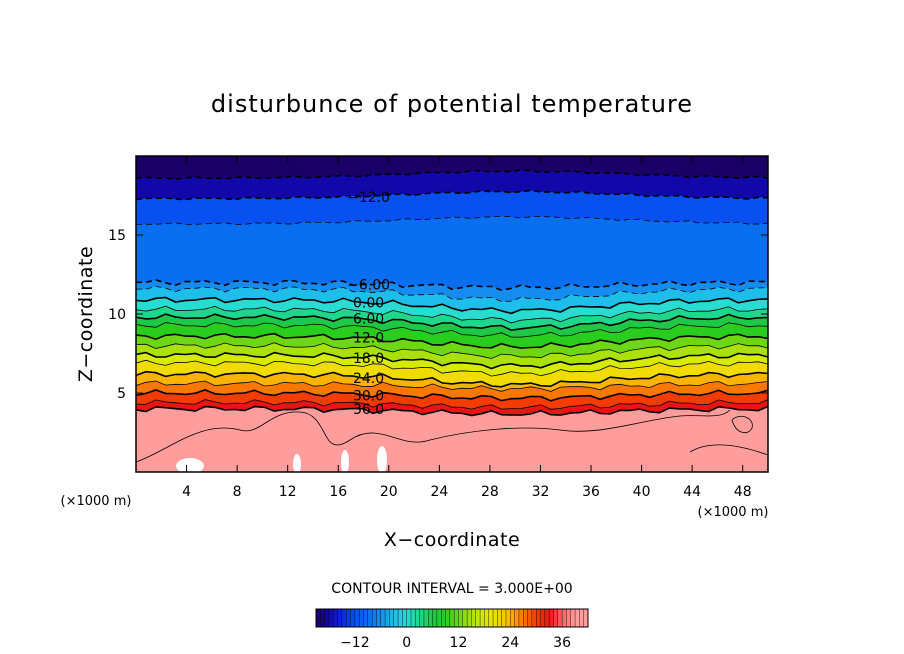  Describe the element at coordinates (642, 492) in the screenshot. I see `x-tick-label: 40` at that location.